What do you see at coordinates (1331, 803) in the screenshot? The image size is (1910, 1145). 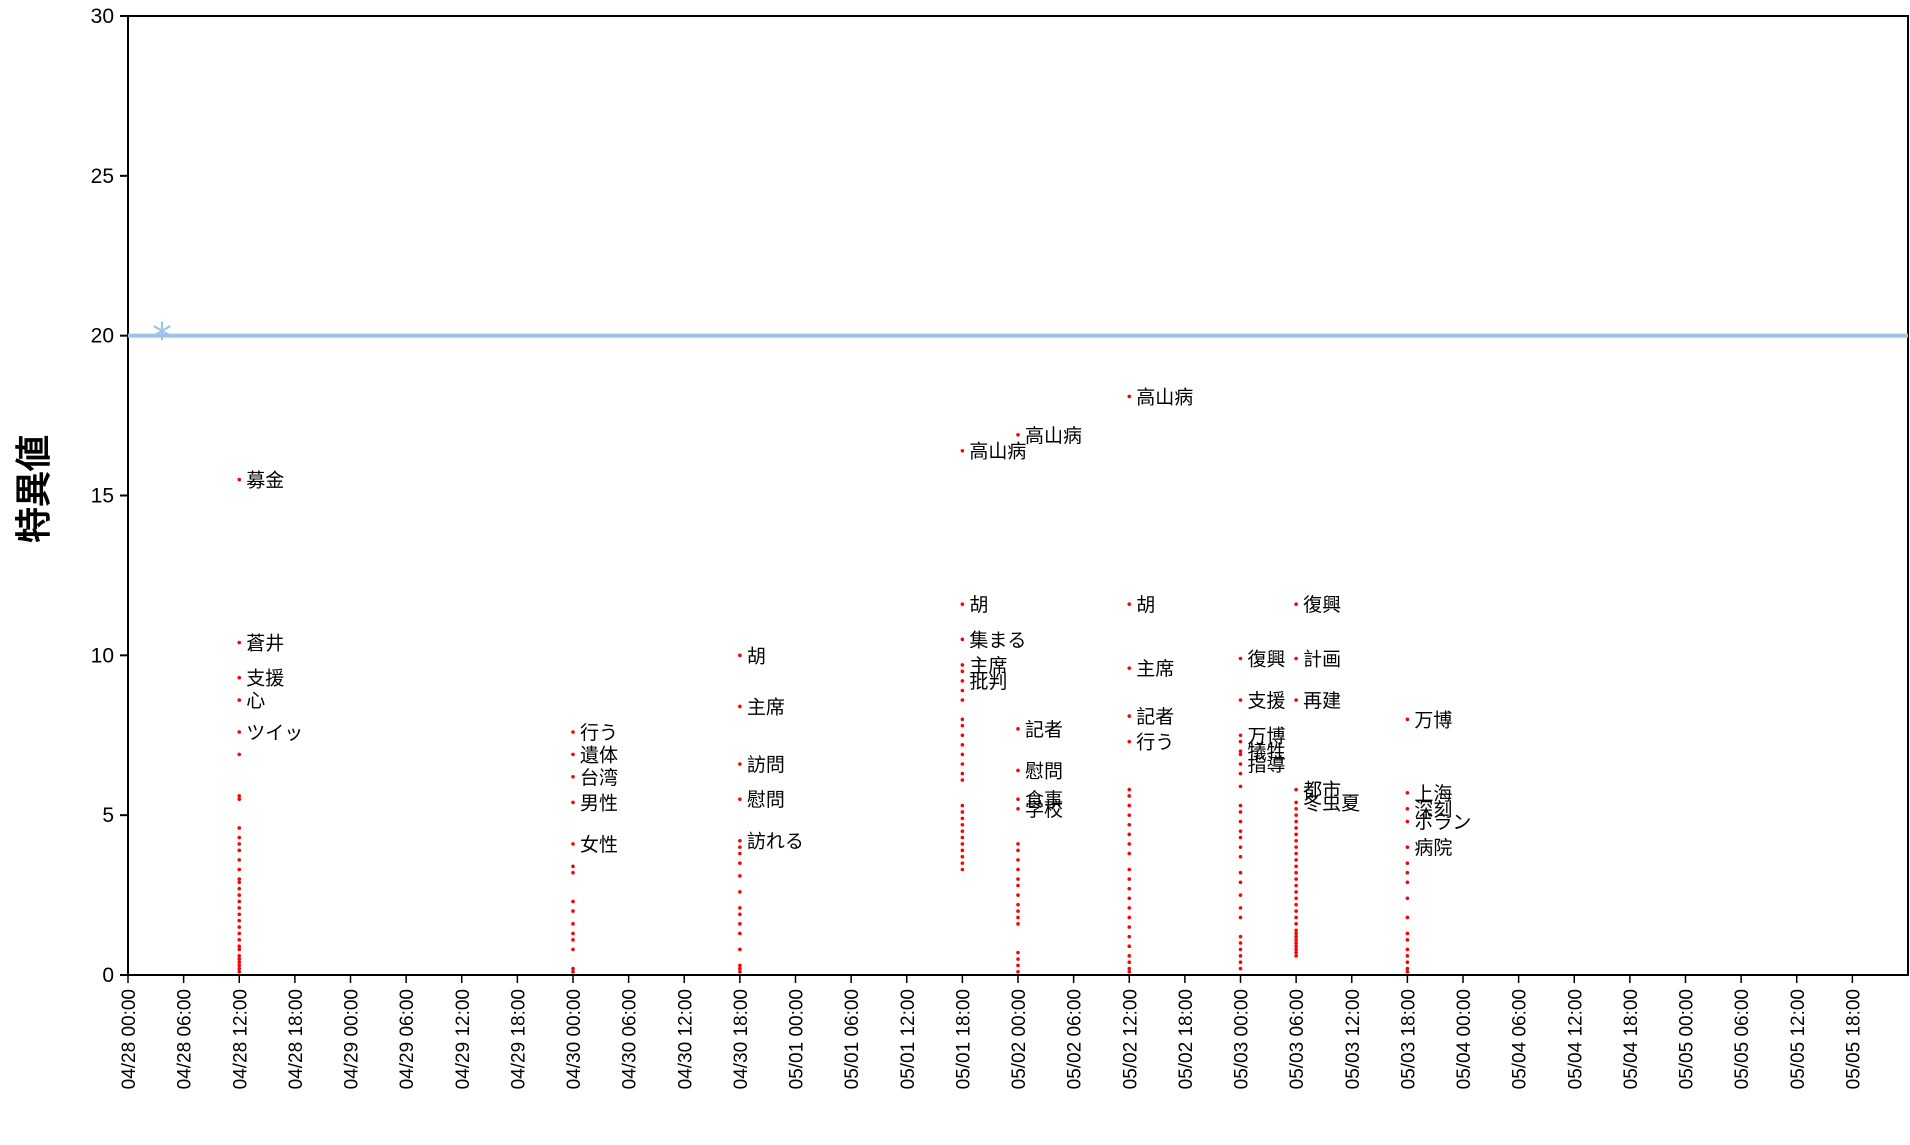 I see `word-label: 冬虫夏` at bounding box center [1331, 803].